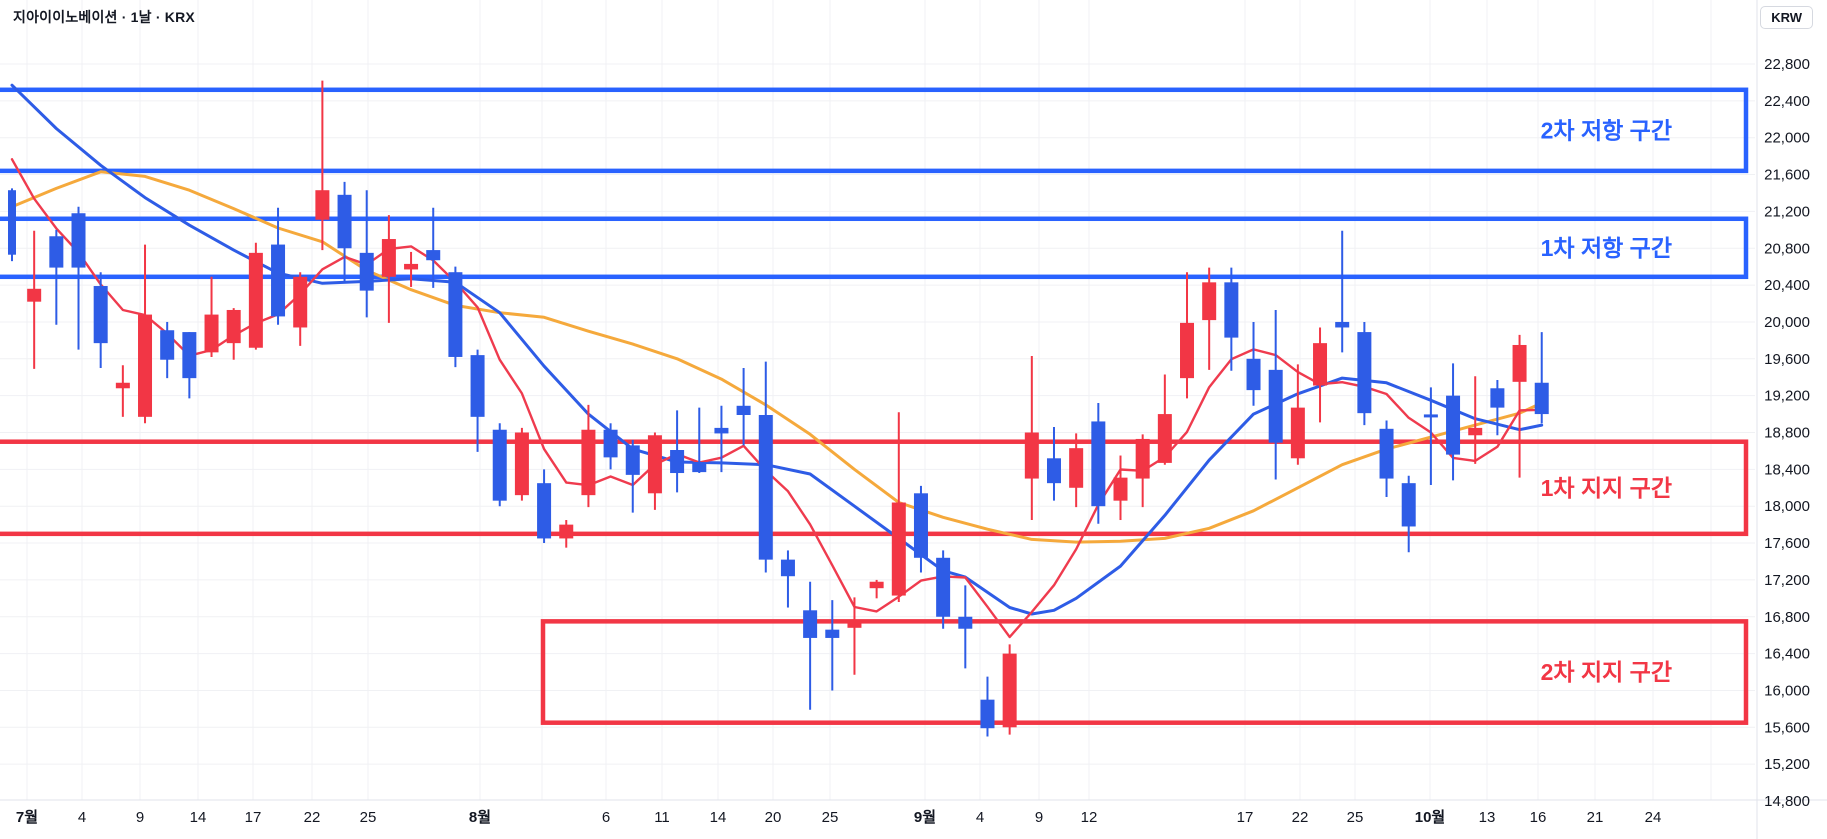  I want to click on price-tick-label: 15,600, so click(1787, 727).